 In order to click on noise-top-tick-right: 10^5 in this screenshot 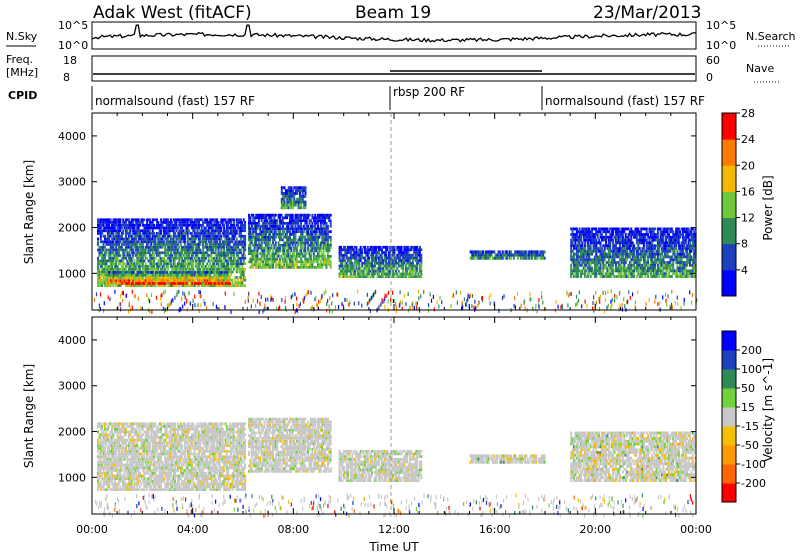, I will do `click(721, 25)`.